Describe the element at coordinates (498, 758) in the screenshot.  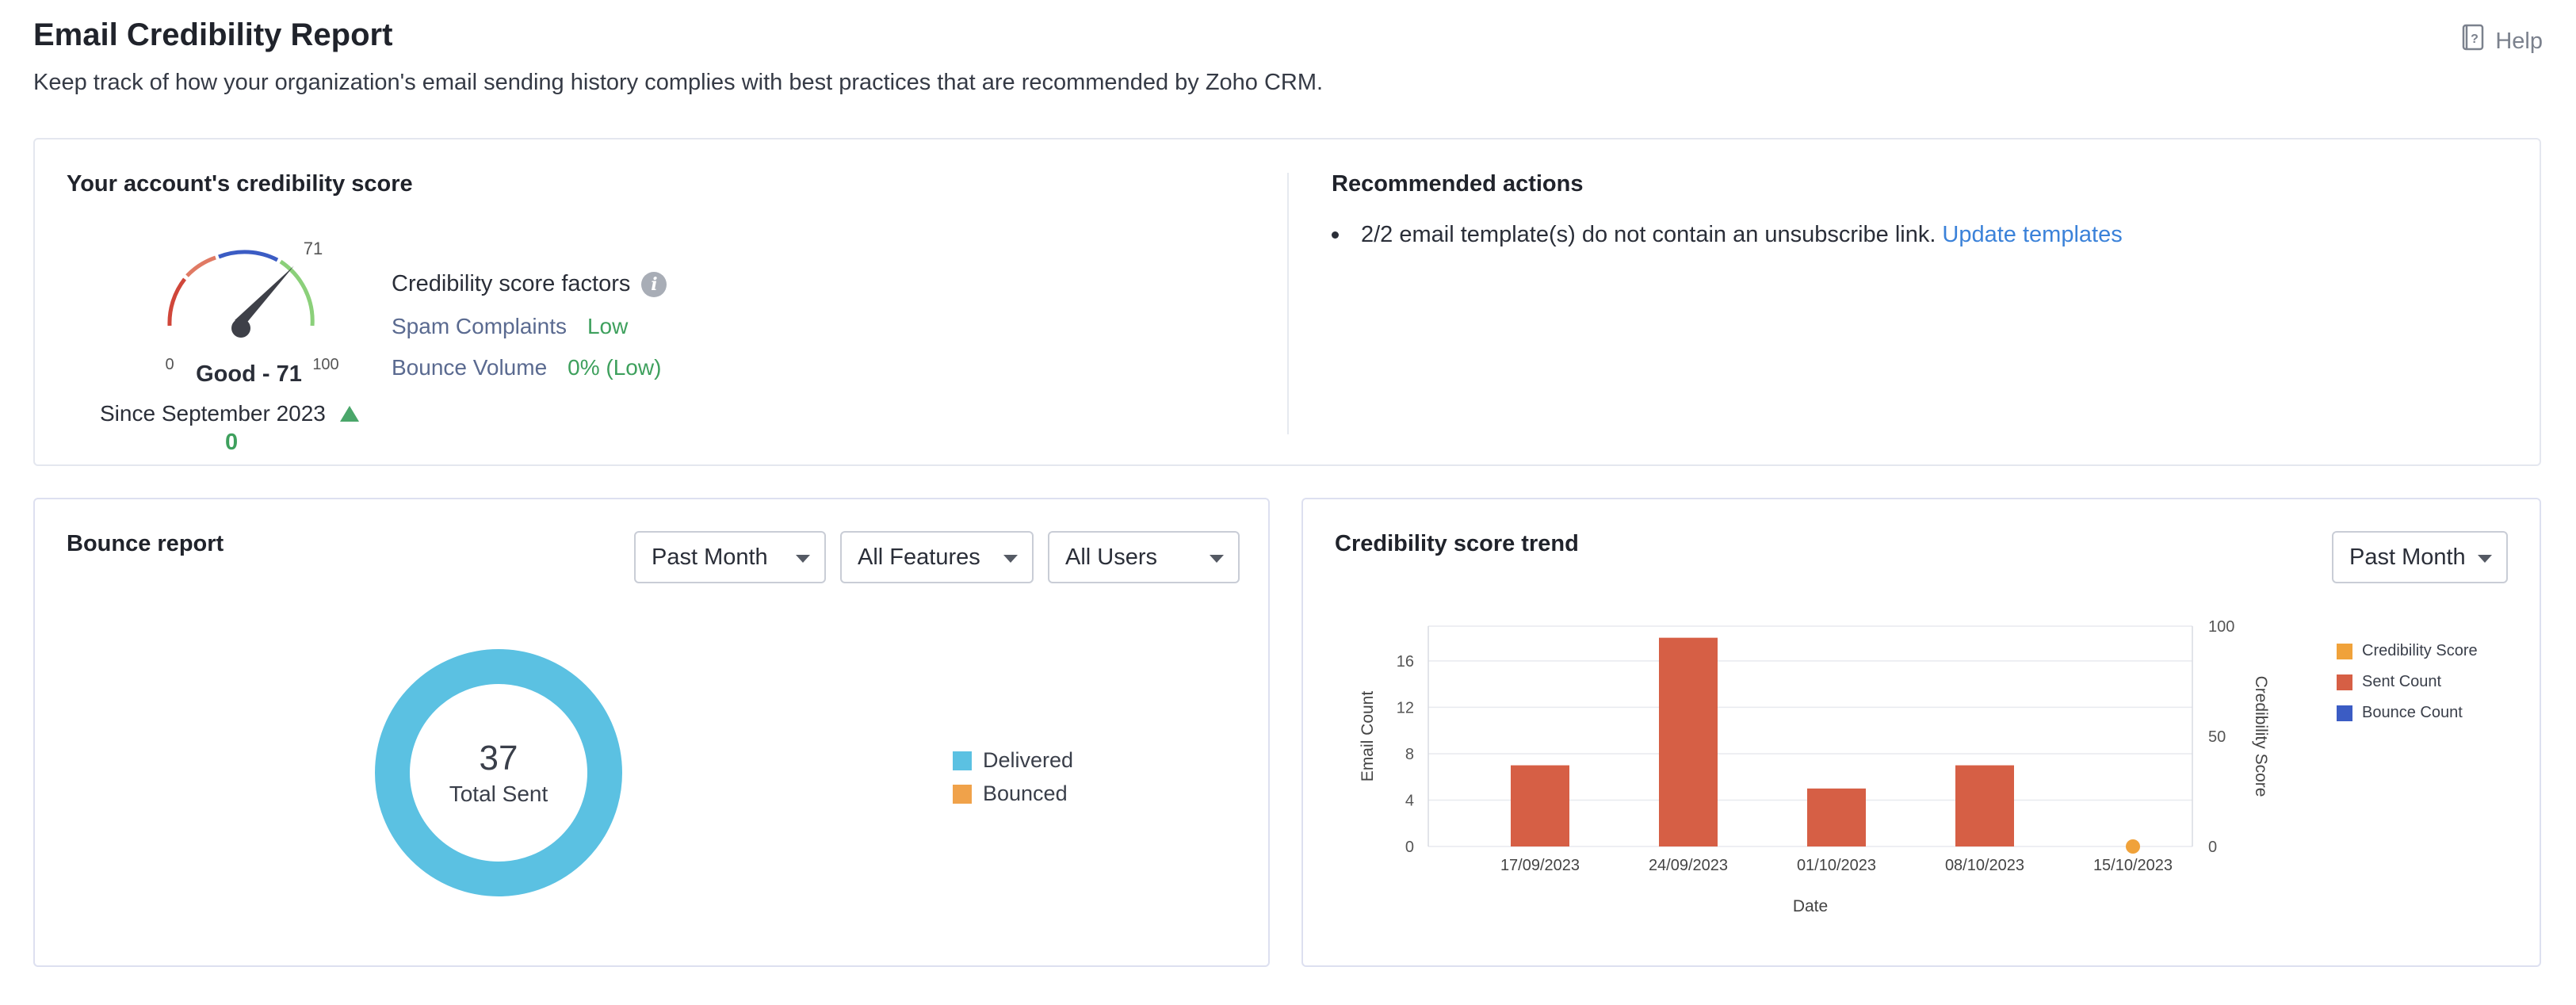
I see `donut-total: 37` at that location.